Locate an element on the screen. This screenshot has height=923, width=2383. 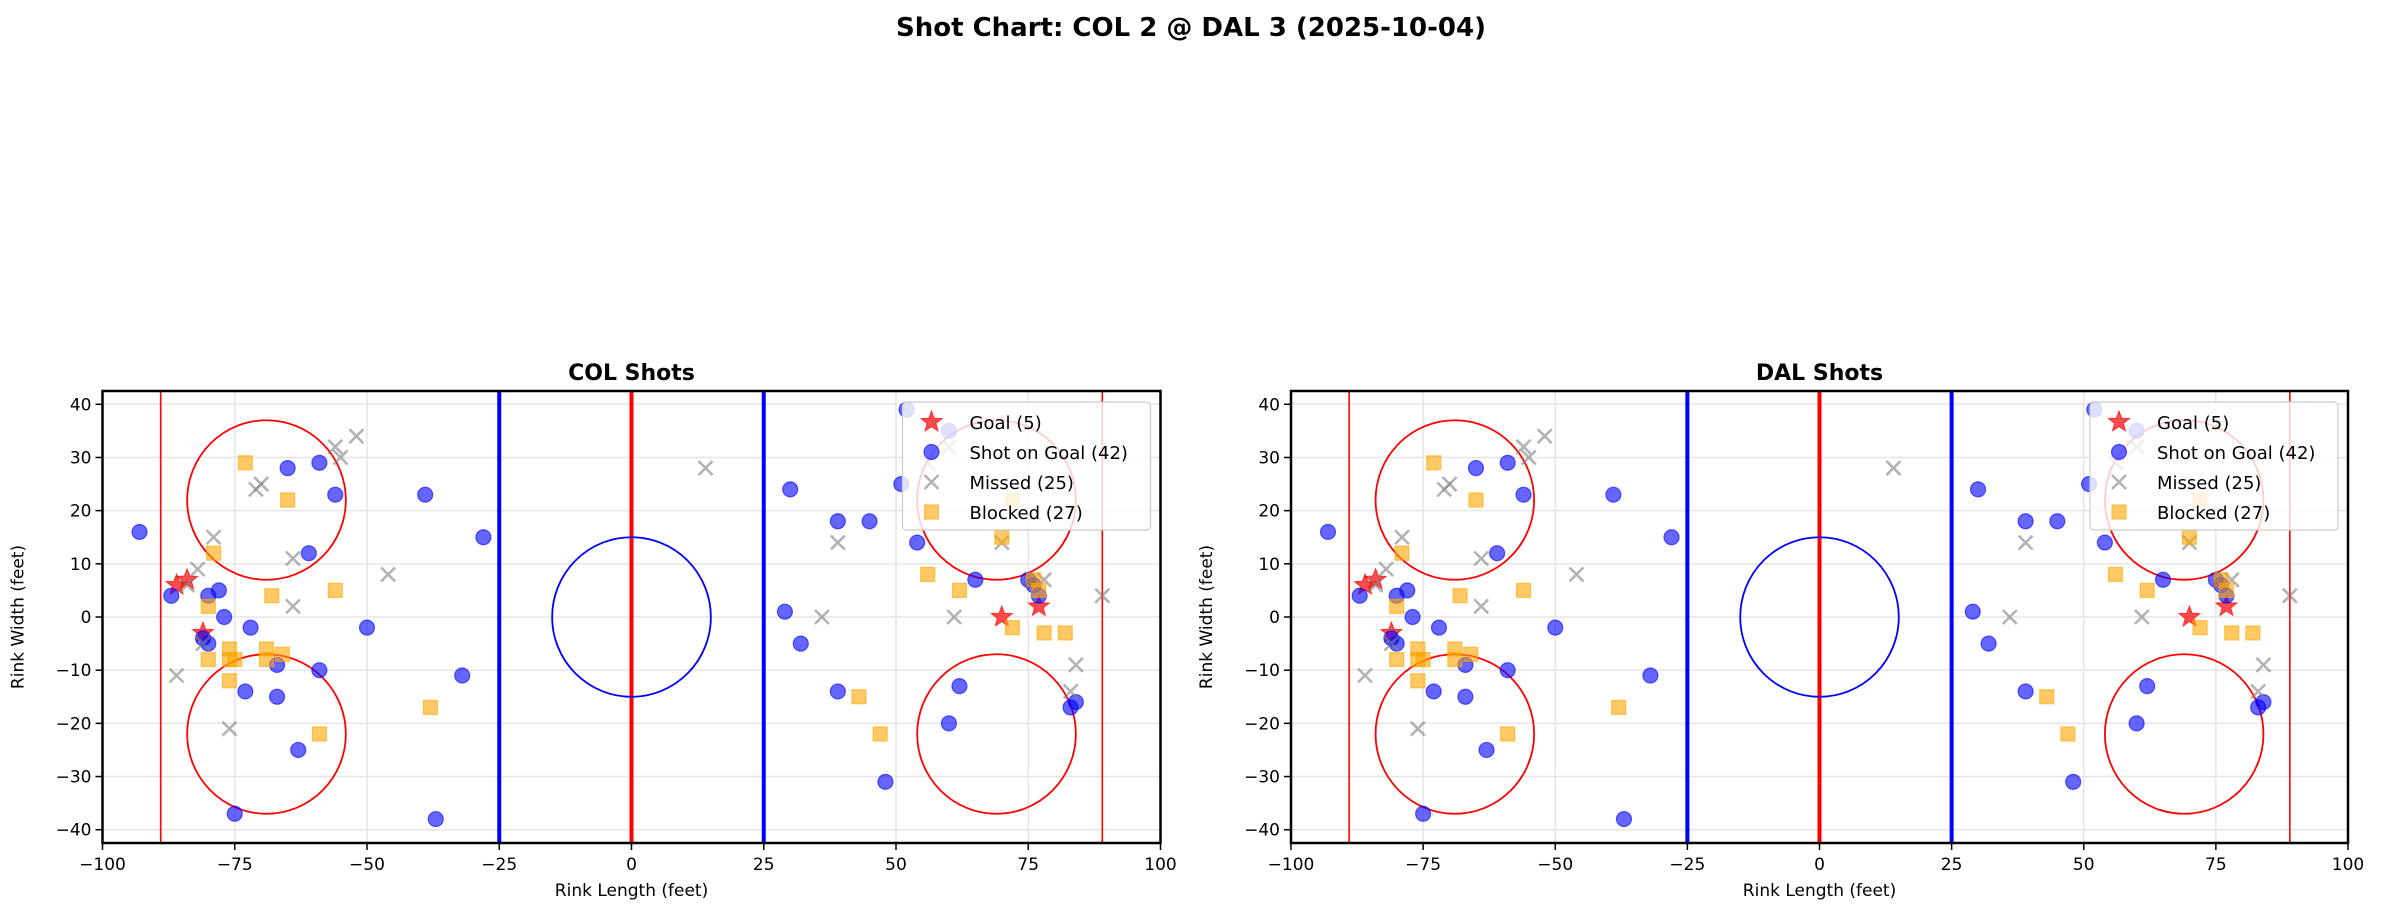
x-tick-label: −25 is located at coordinates (499, 865).